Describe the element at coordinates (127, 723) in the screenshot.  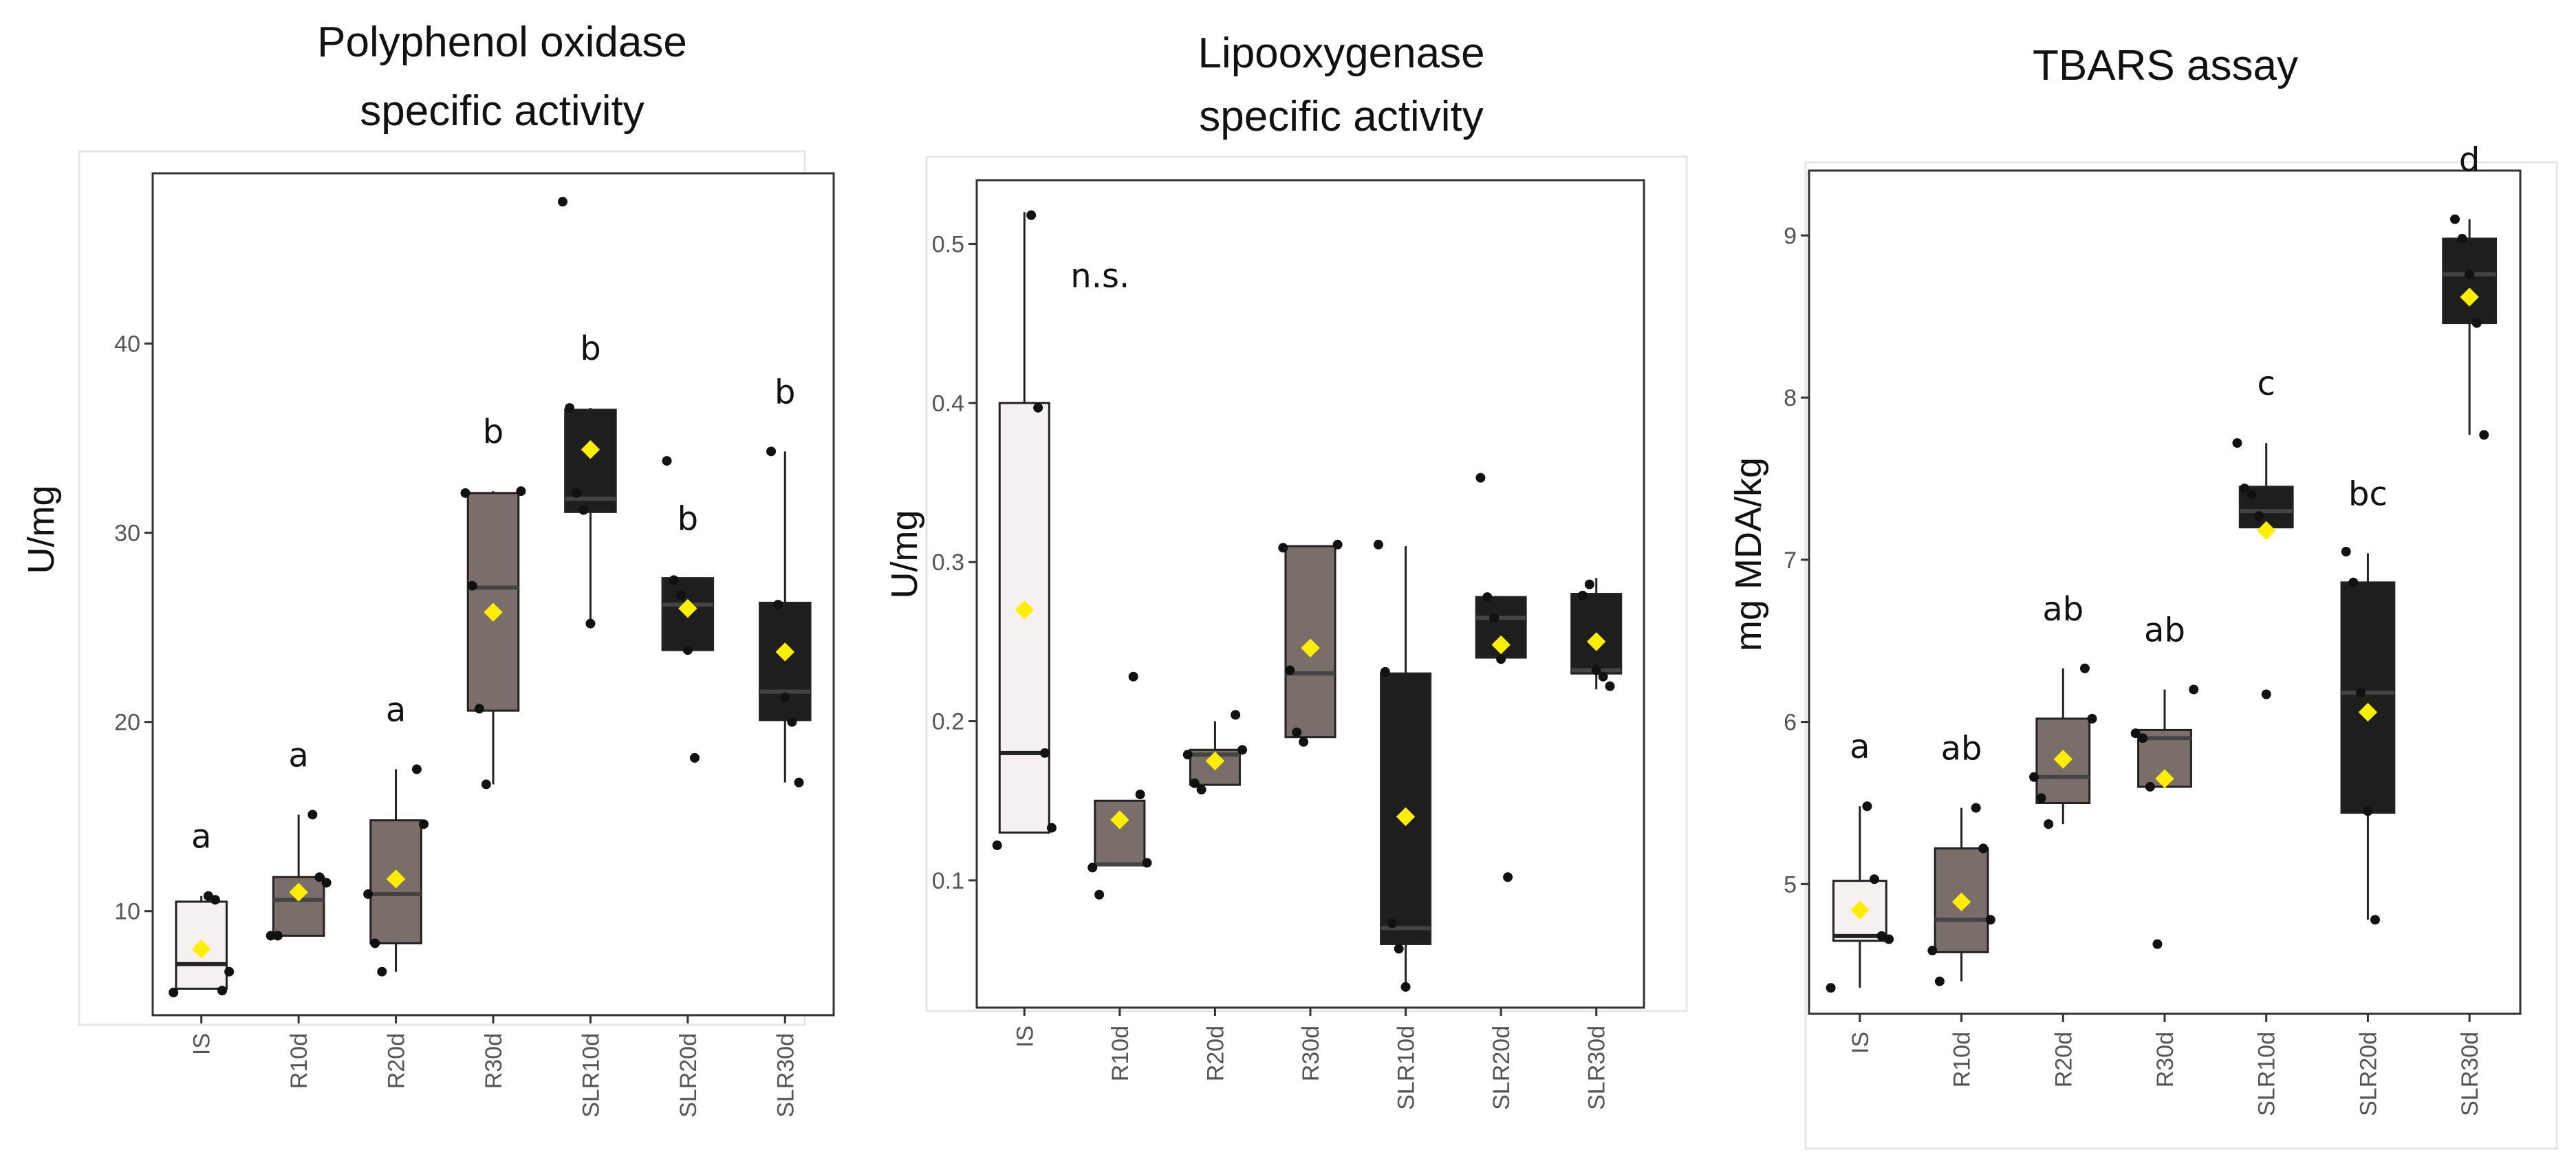
I see `y-tick-label: 20` at that location.